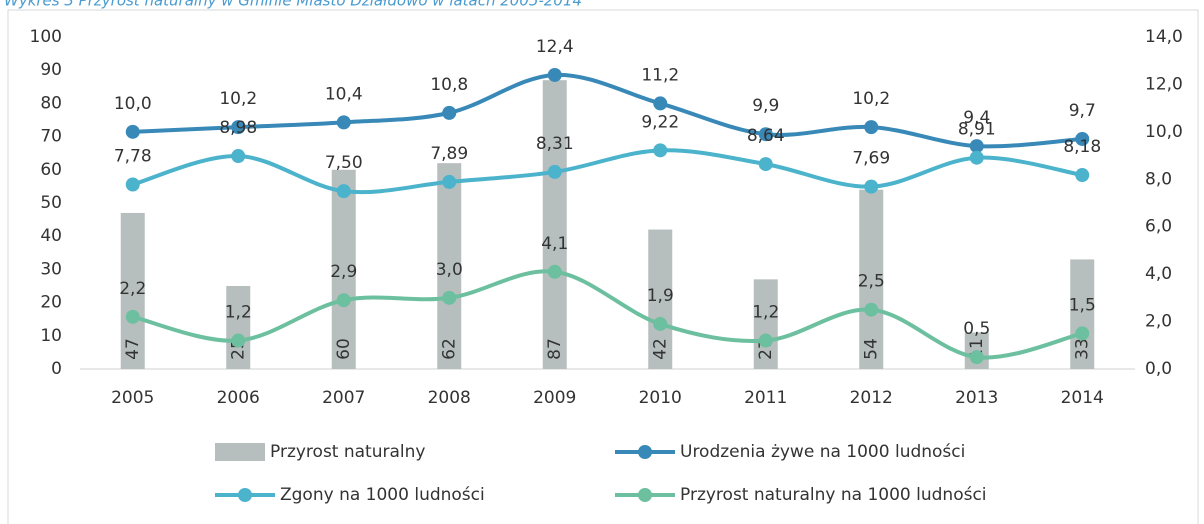 The height and width of the screenshot is (524, 1204). I want to click on legend-label: Urodzenia żywe na 1000 ludności, so click(822, 452).